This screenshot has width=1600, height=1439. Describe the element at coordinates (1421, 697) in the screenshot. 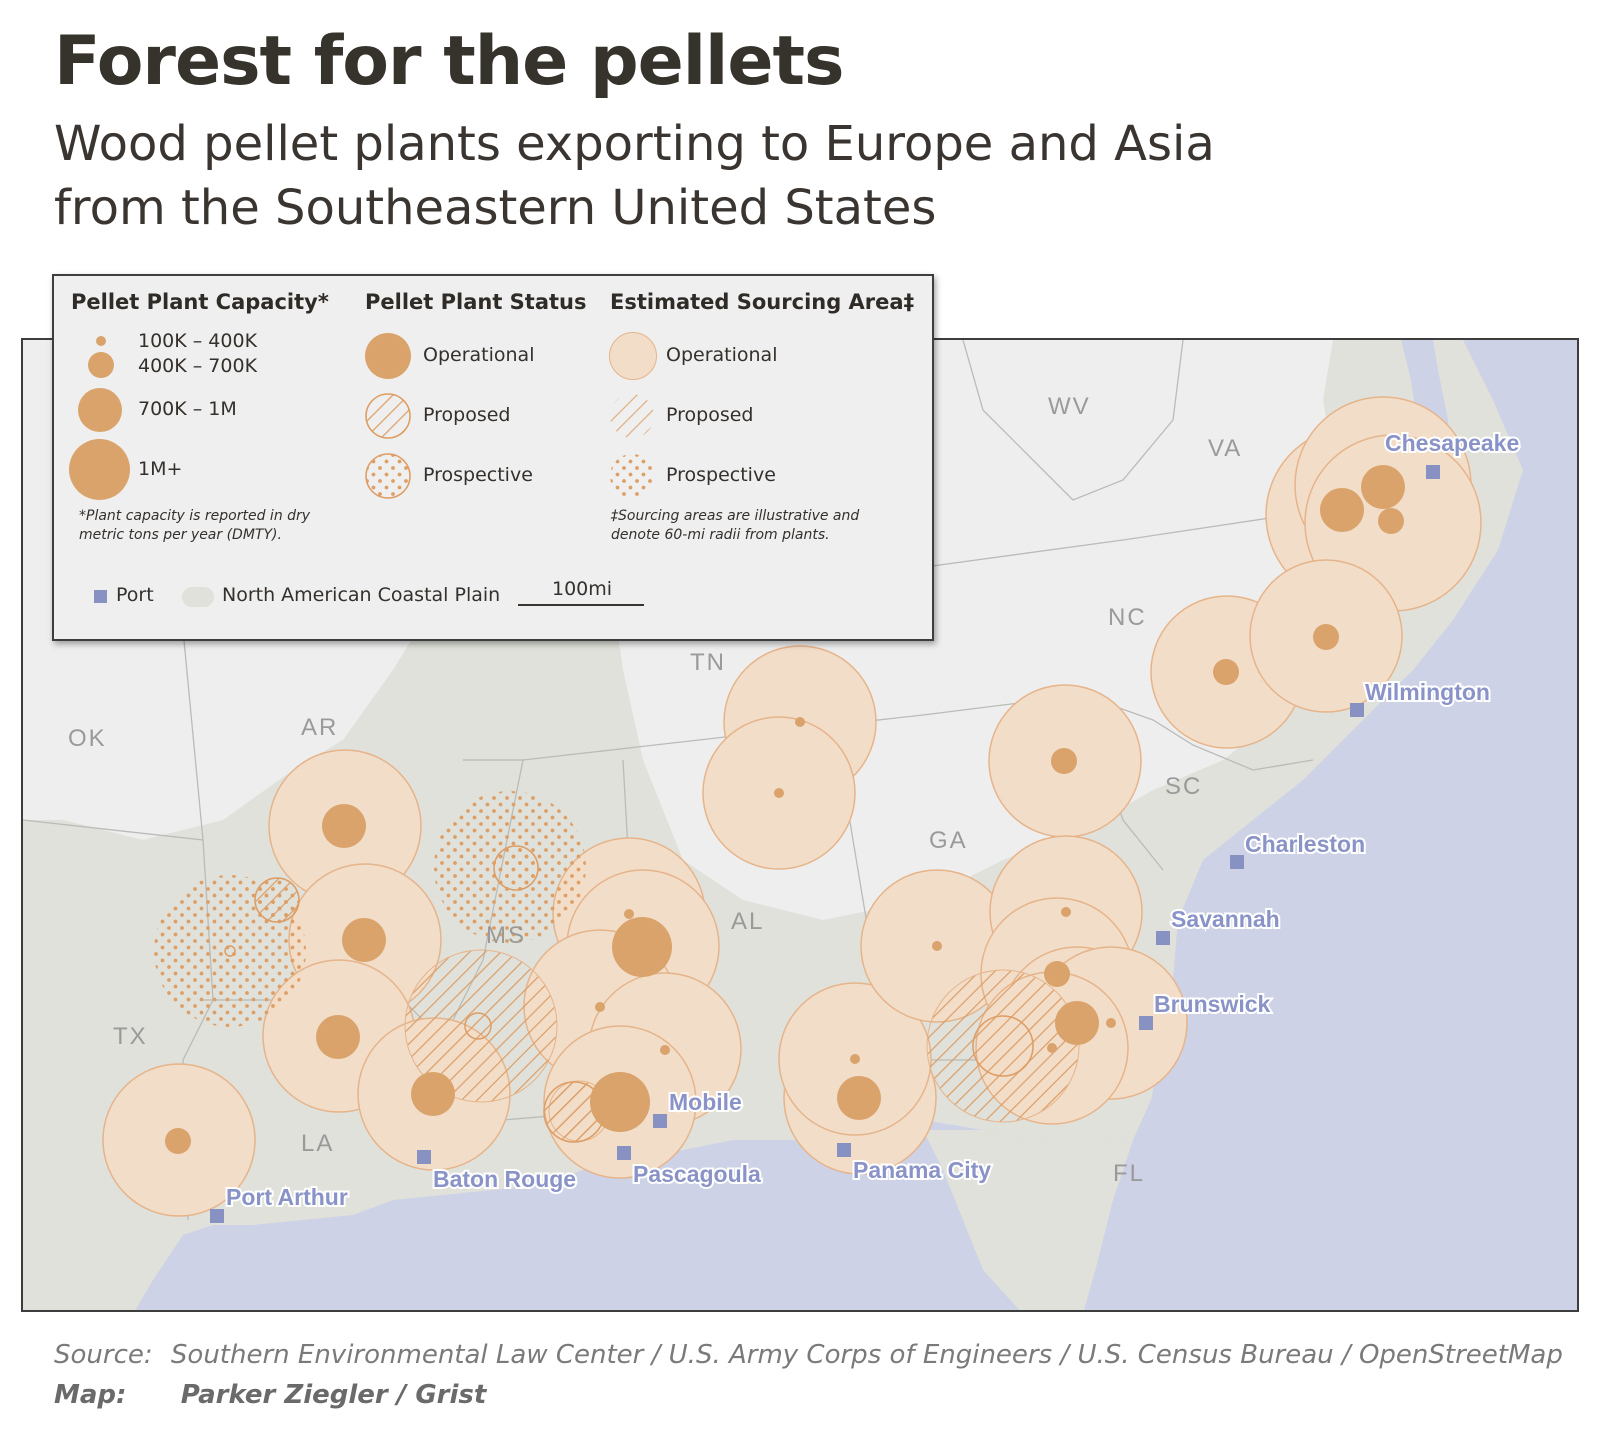

I see `port-wilmington: Wilmington` at that location.